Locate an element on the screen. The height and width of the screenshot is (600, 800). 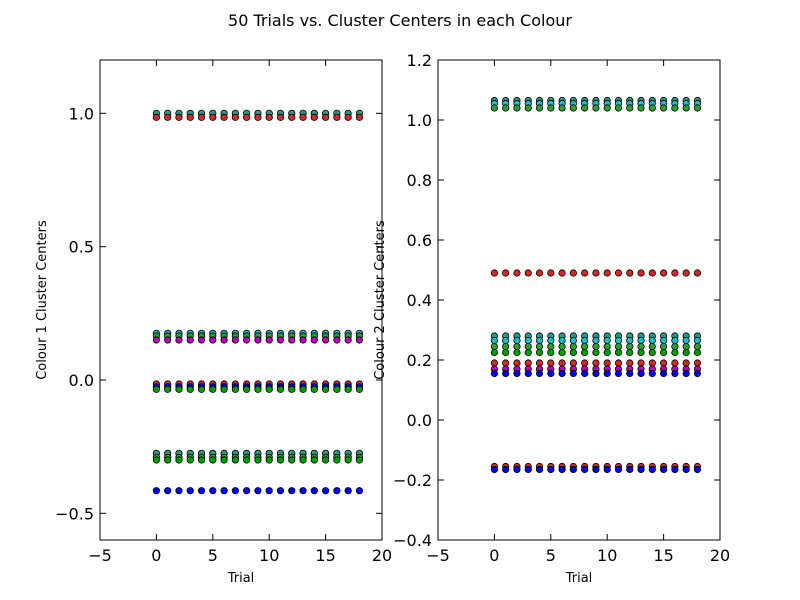
subplot-2-ytick-label: 0.4 is located at coordinates (419, 300).